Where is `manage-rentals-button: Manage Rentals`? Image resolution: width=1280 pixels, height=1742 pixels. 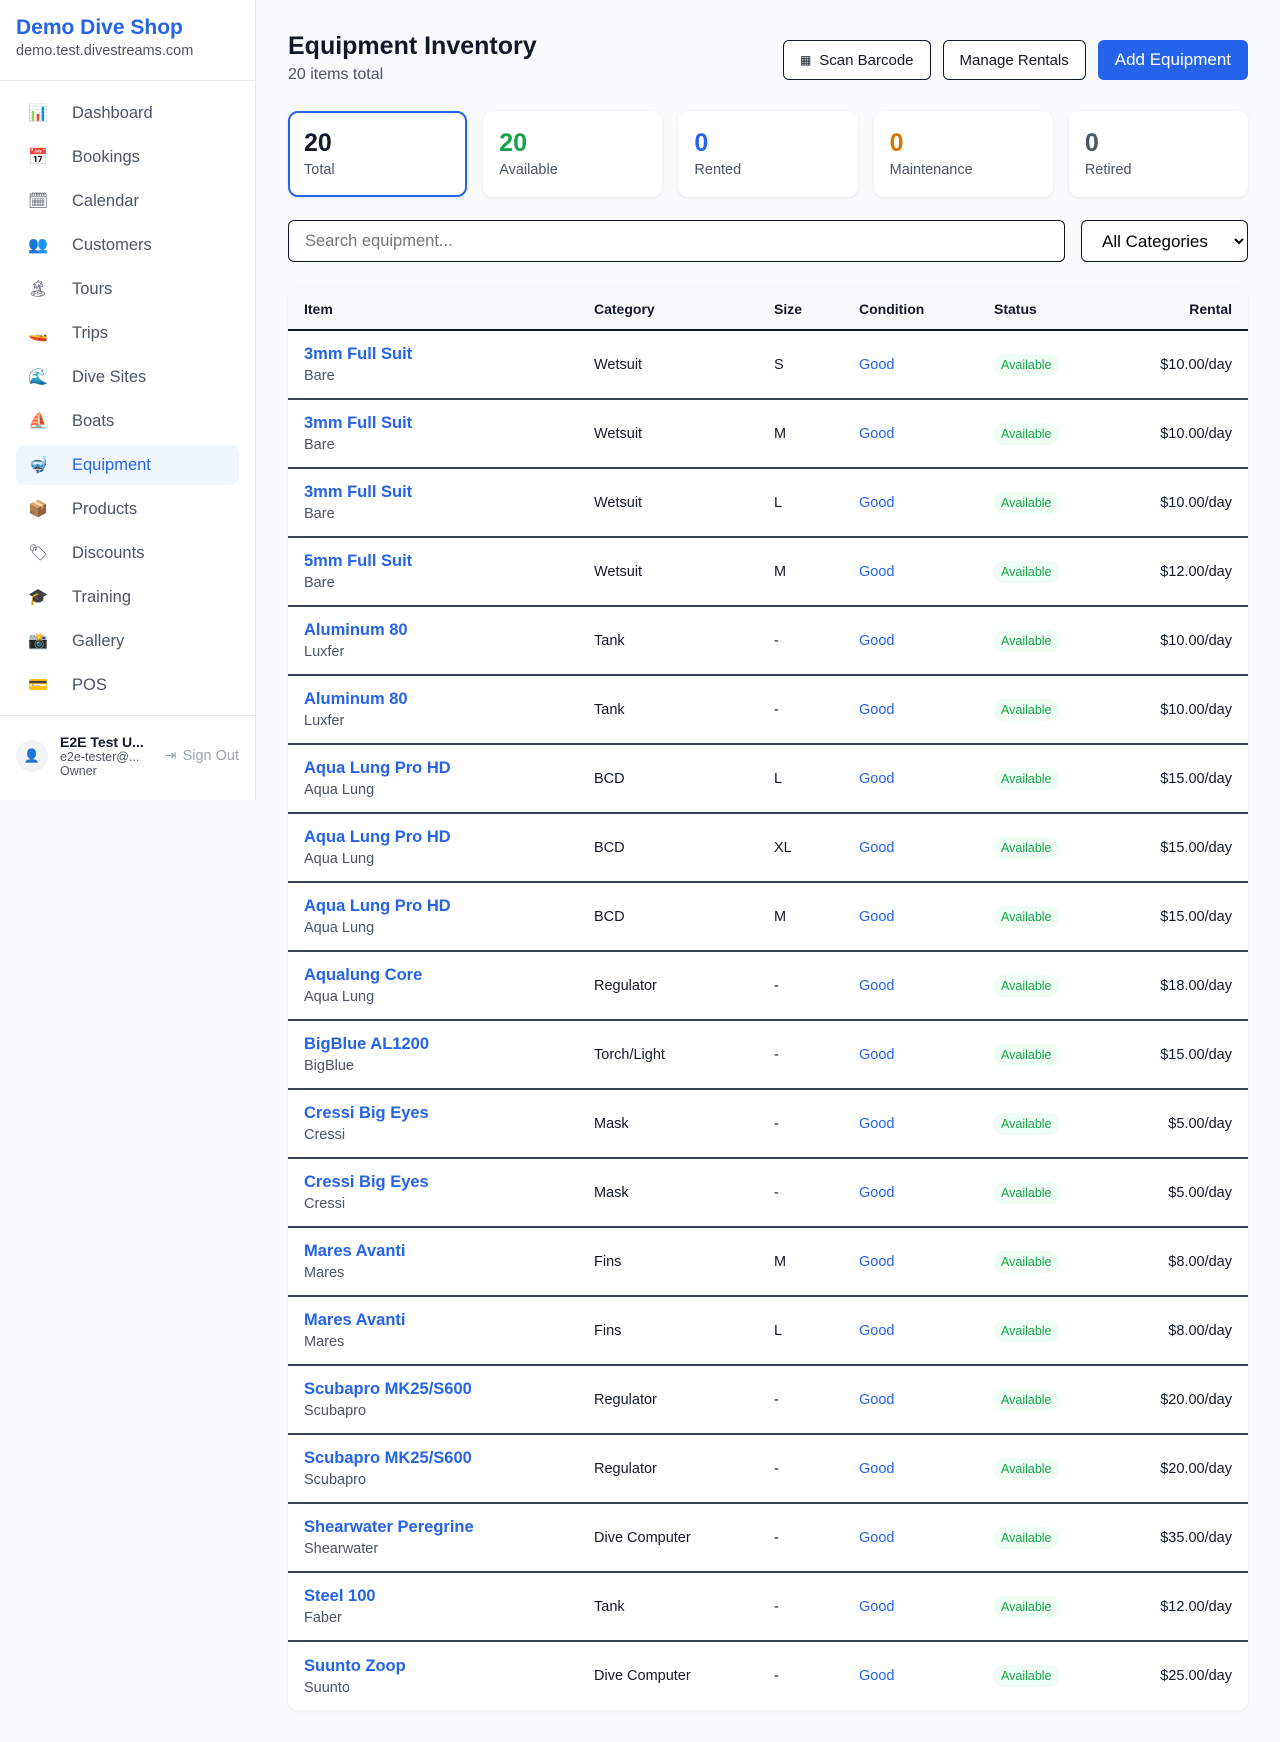
manage-rentals-button: Manage Rentals is located at coordinates (1014, 60).